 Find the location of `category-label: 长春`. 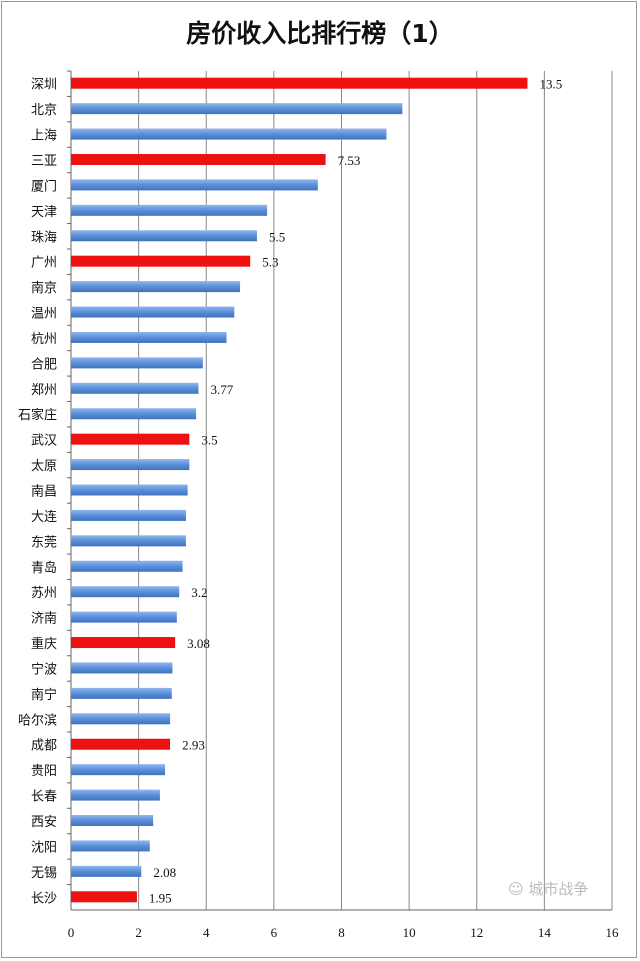

category-label: 长春 is located at coordinates (44, 797).